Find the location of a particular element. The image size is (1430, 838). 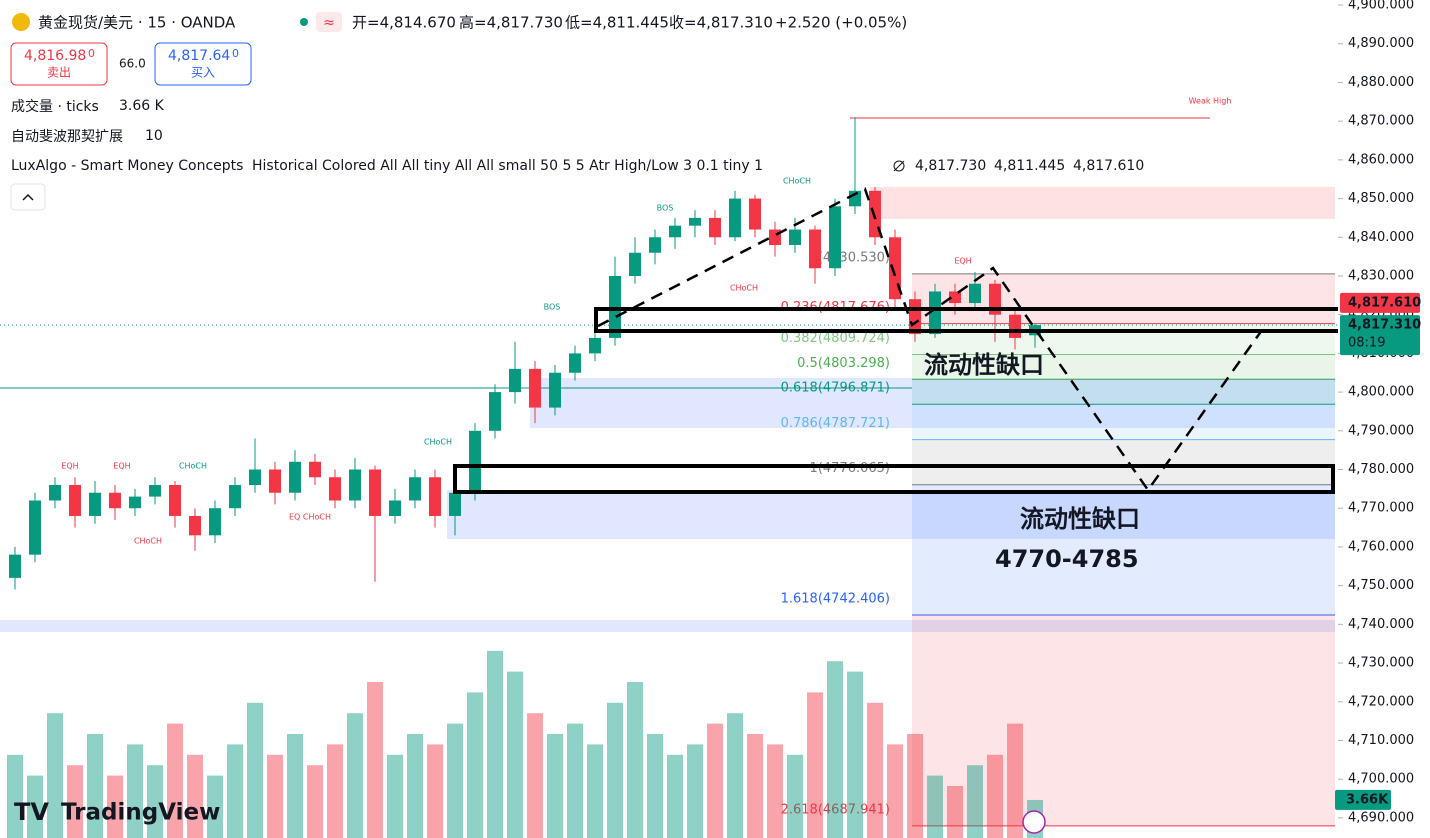

y-tick-label: 4,770.000 is located at coordinates (1381, 508).